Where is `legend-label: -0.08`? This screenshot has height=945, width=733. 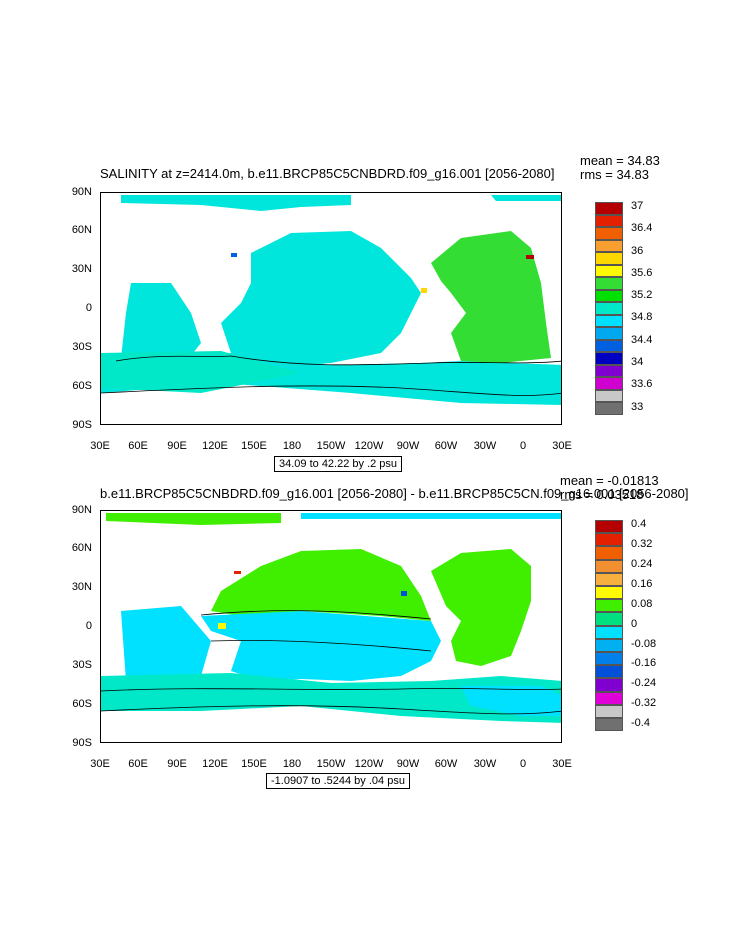
legend-label: -0.08 is located at coordinates (644, 643).